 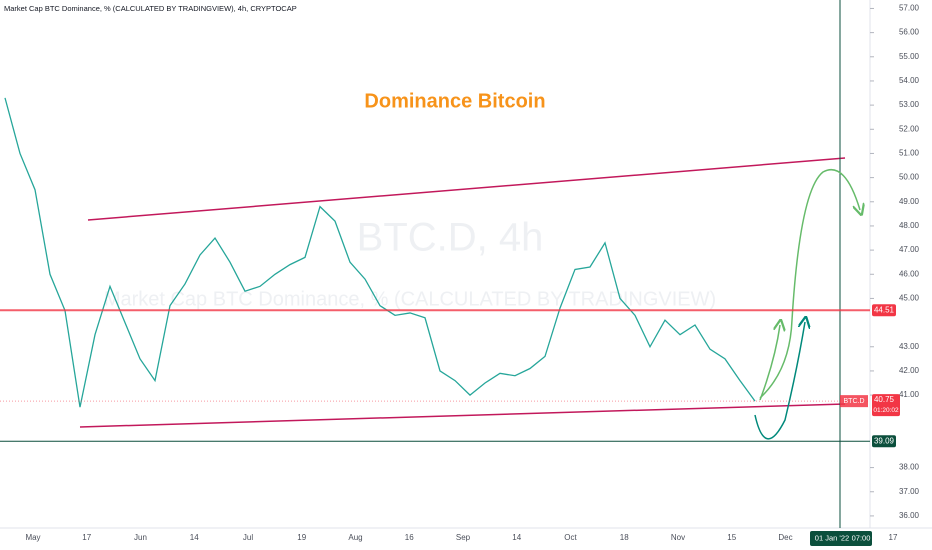 What do you see at coordinates (909, 201) in the screenshot?
I see `y-tick-label: 49.00` at bounding box center [909, 201].